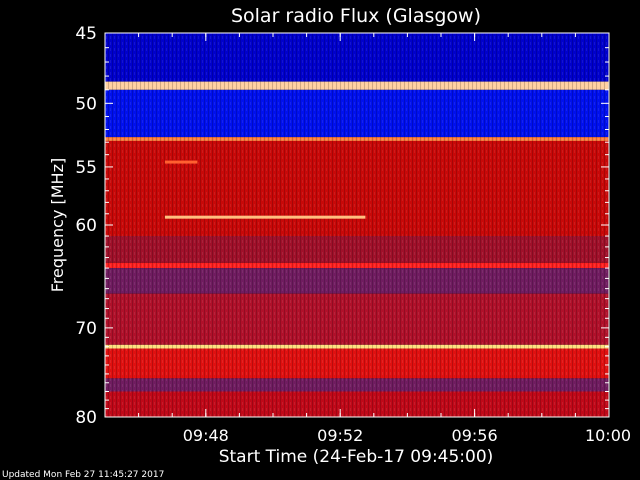 The height and width of the screenshot is (480, 640). I want to click on x-tick-label: 09:56, so click(475, 435).